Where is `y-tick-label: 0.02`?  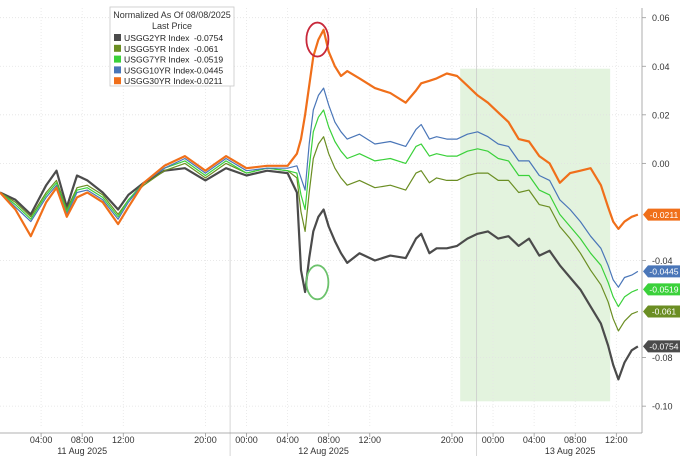
y-tick-label: 0.02 is located at coordinates (661, 115).